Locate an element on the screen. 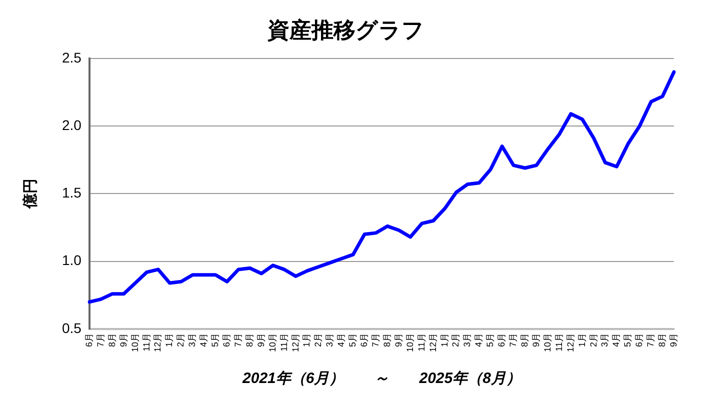 The height and width of the screenshot is (400, 702). y-tick-label: 0.5 is located at coordinates (72, 328).